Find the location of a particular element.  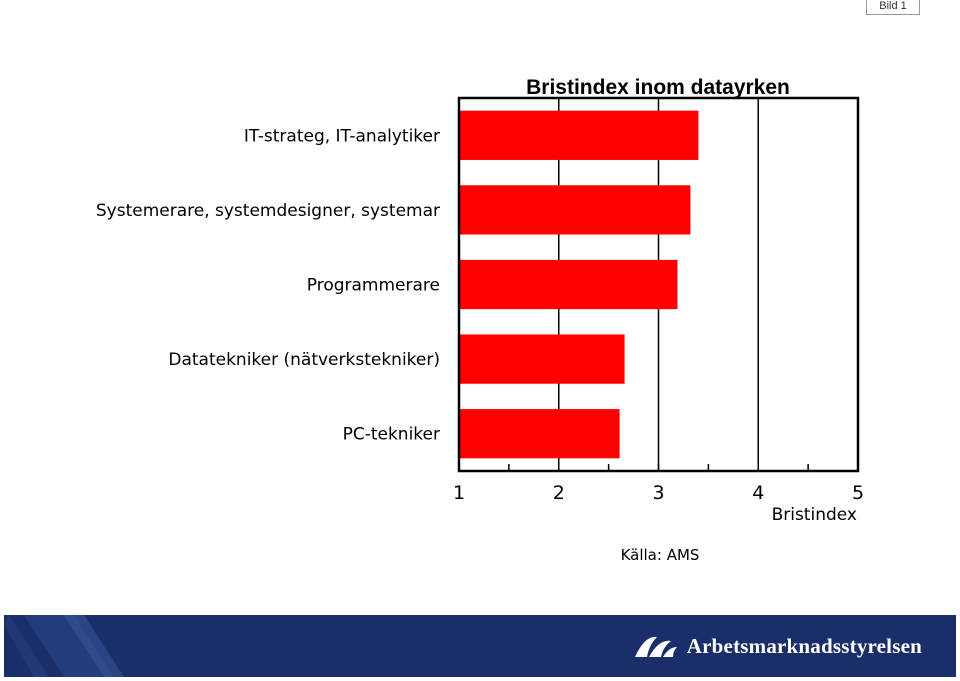

x-axis-title: Bristindex is located at coordinates (814, 515).